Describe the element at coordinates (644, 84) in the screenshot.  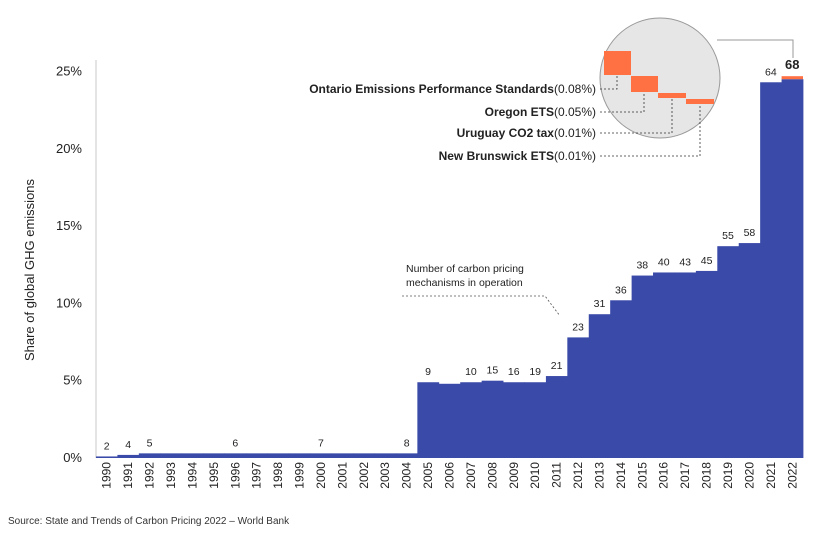
I see `inset-step-oregon` at that location.